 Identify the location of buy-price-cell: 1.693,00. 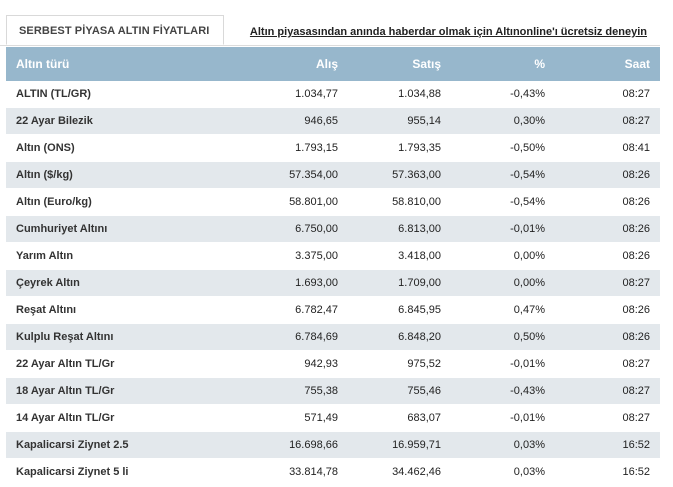
(272, 283).